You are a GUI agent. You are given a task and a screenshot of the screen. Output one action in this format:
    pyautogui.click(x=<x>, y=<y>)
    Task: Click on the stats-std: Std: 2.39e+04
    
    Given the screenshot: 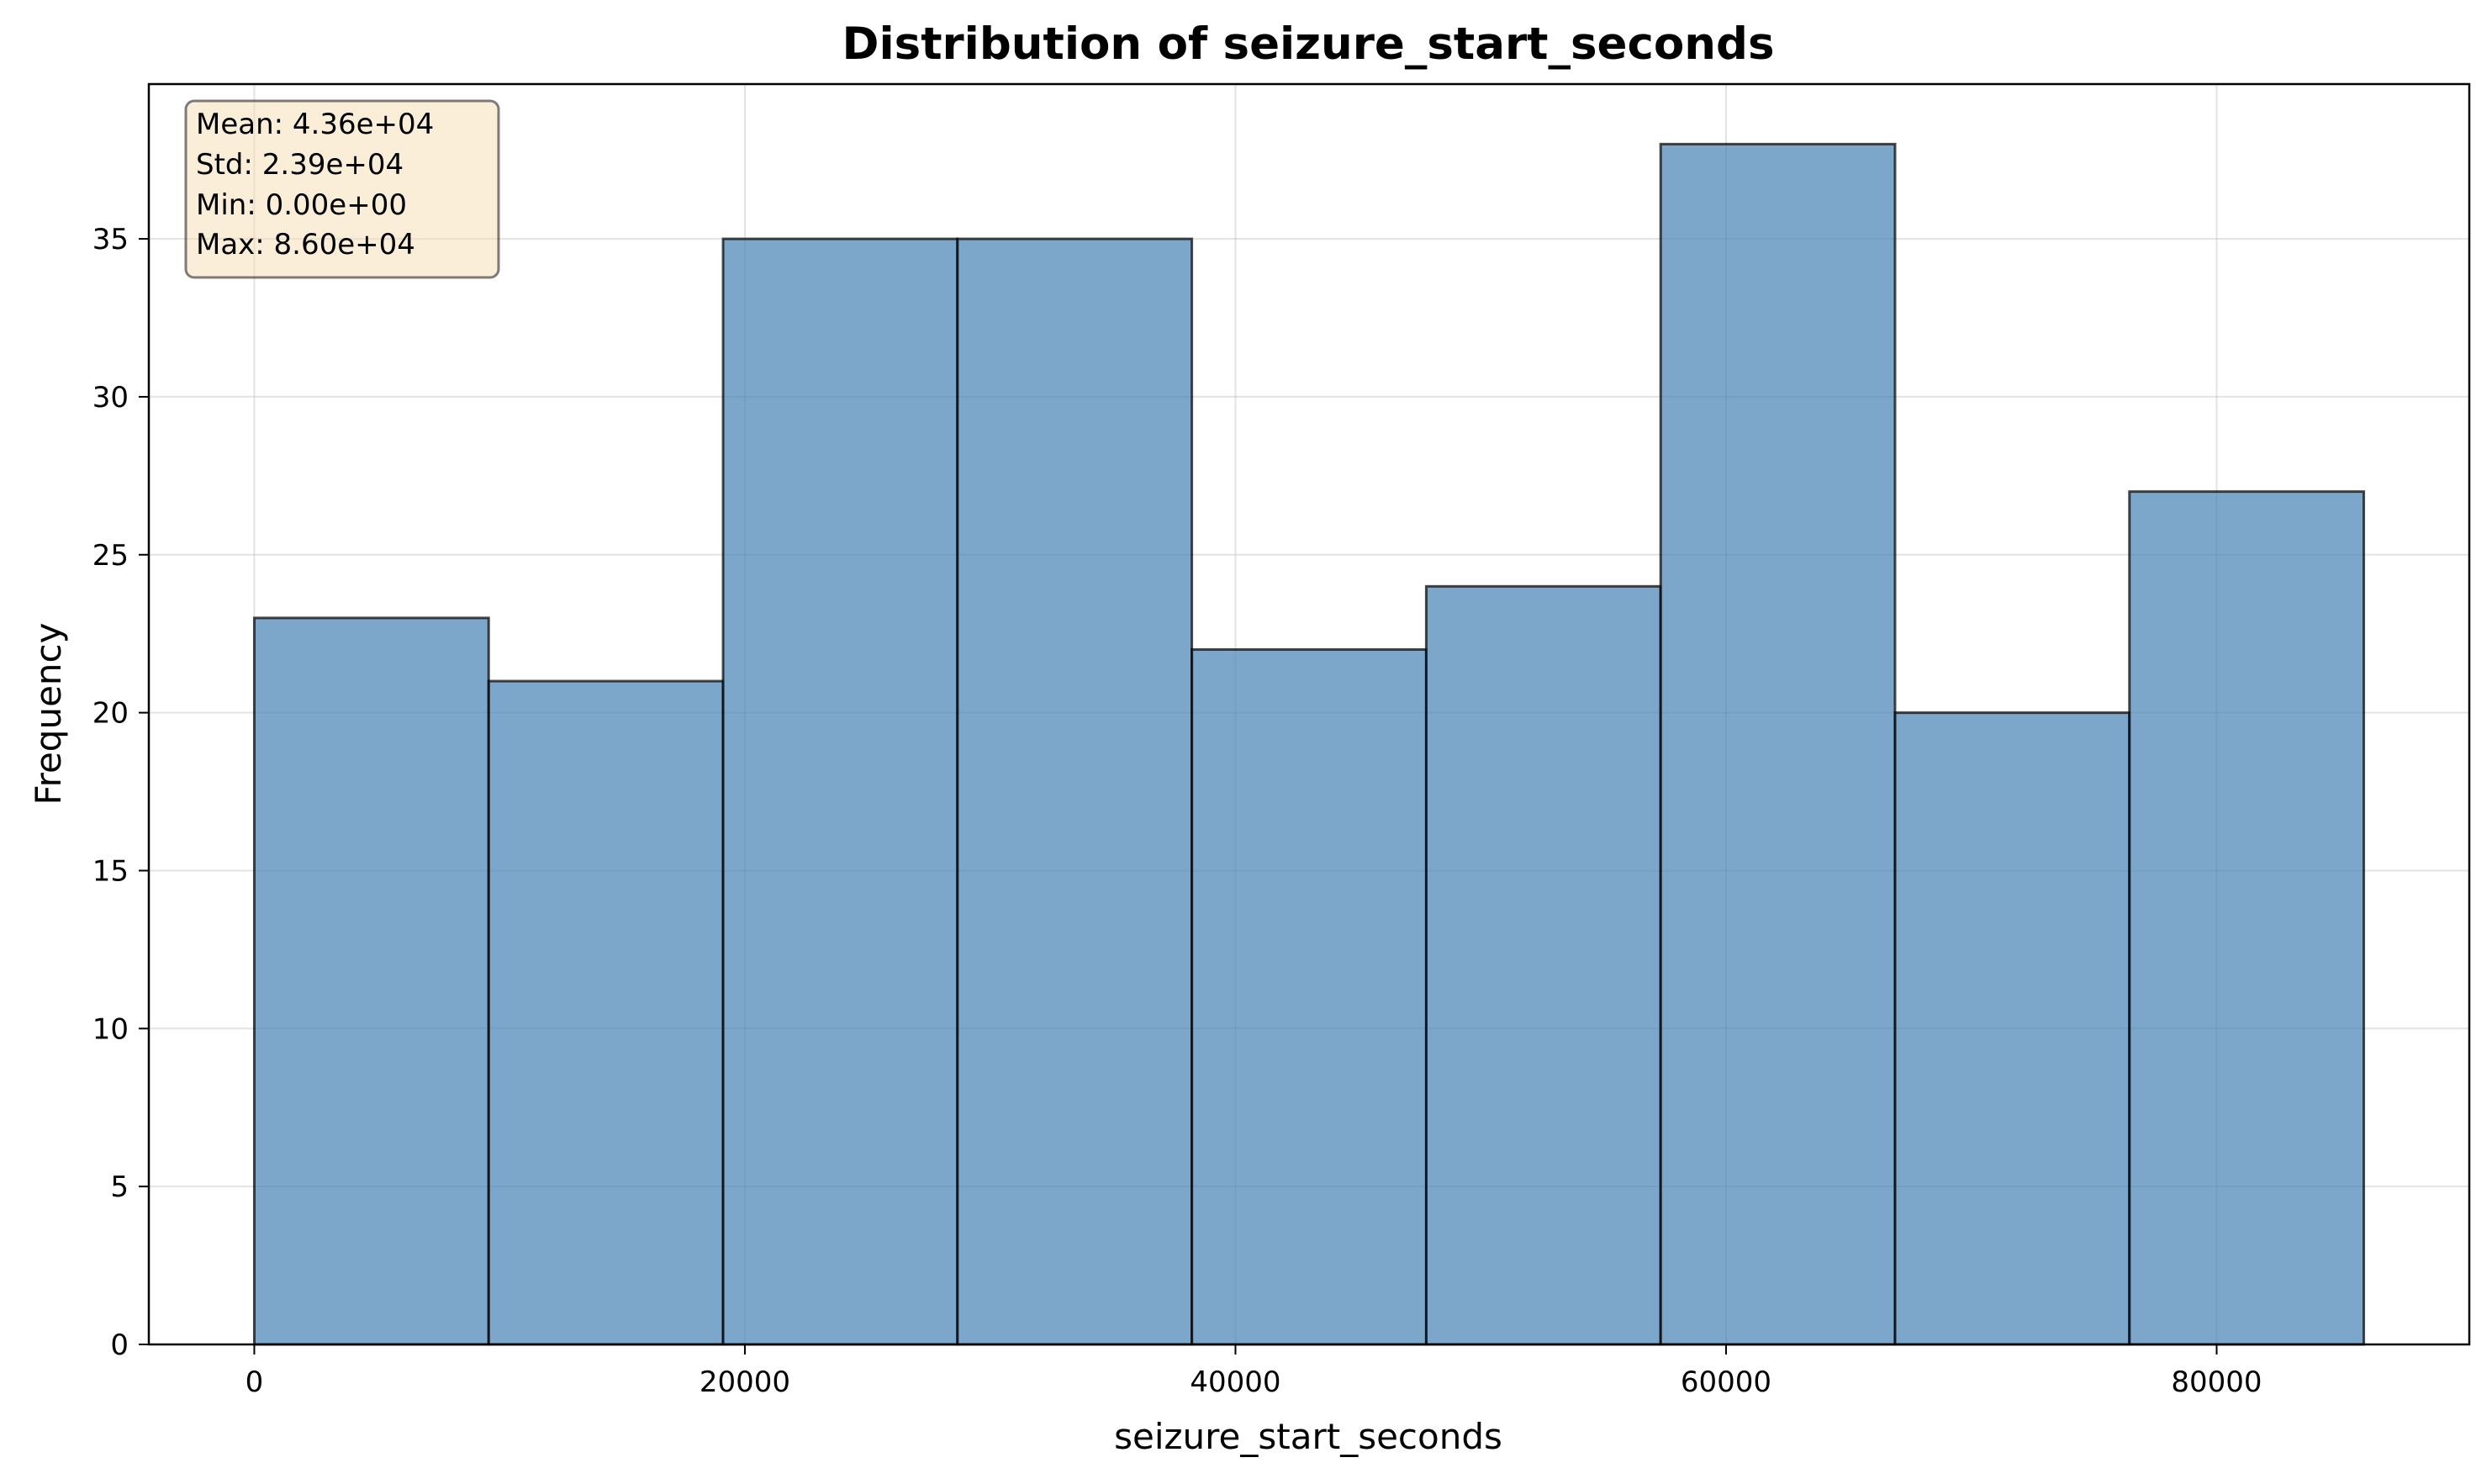 What is the action you would take?
    pyautogui.click(x=300, y=165)
    